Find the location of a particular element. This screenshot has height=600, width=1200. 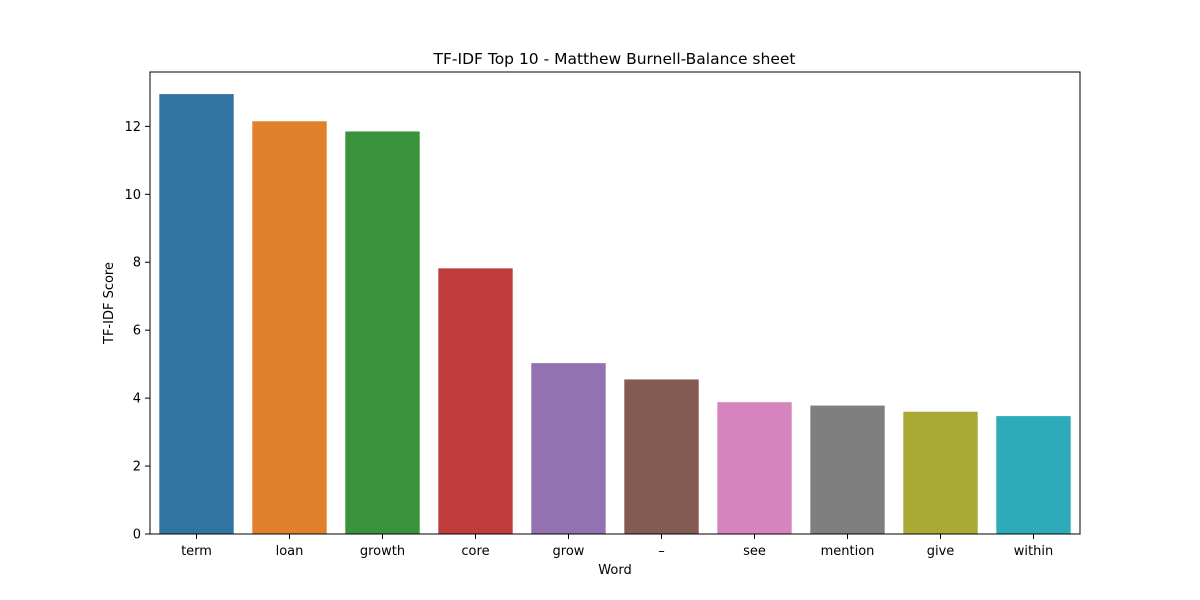

y-axis-ticks: 0 2 4 6 8 10 12 is located at coordinates (137, 331).